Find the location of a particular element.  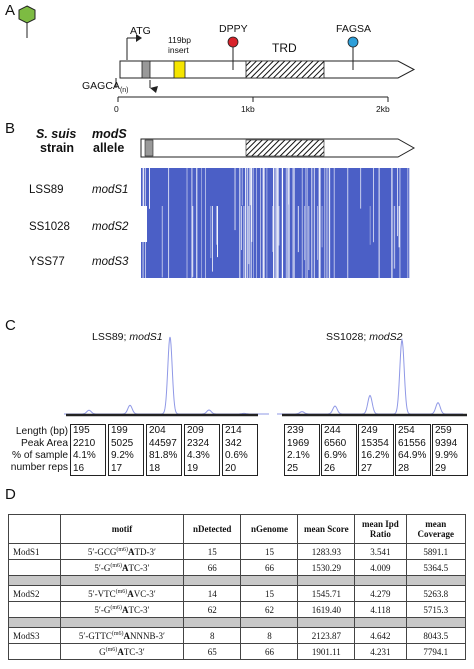

left-peak-box: 214 342 0.6% 20 is located at coordinates (240, 450).